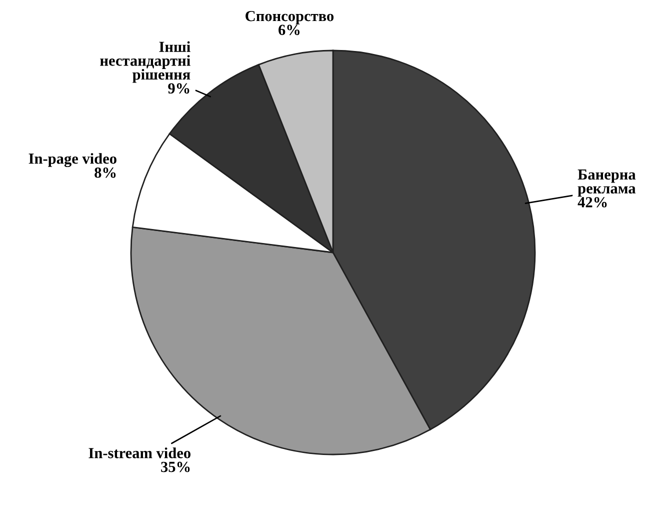  I want to click on data-label: 6%, so click(289, 30).